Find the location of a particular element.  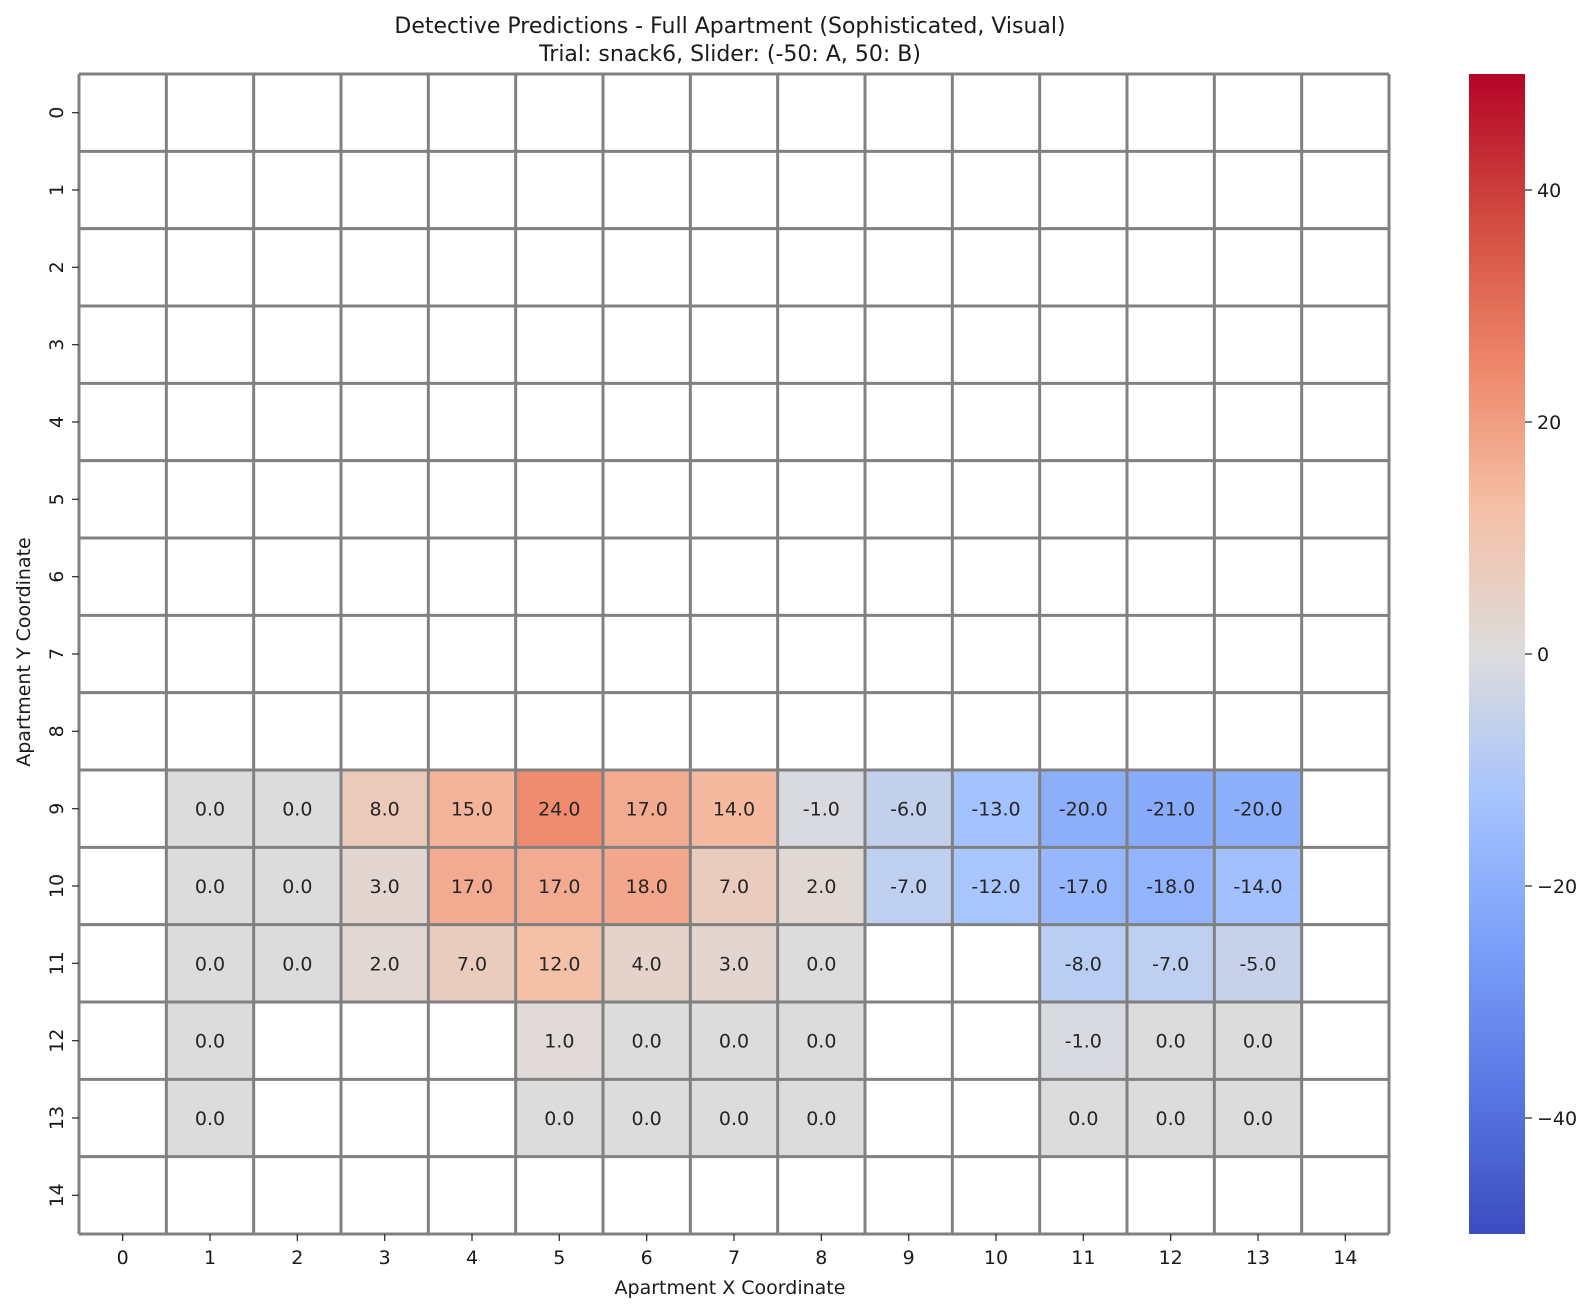

y-tick-label: 8 is located at coordinates (57, 731).